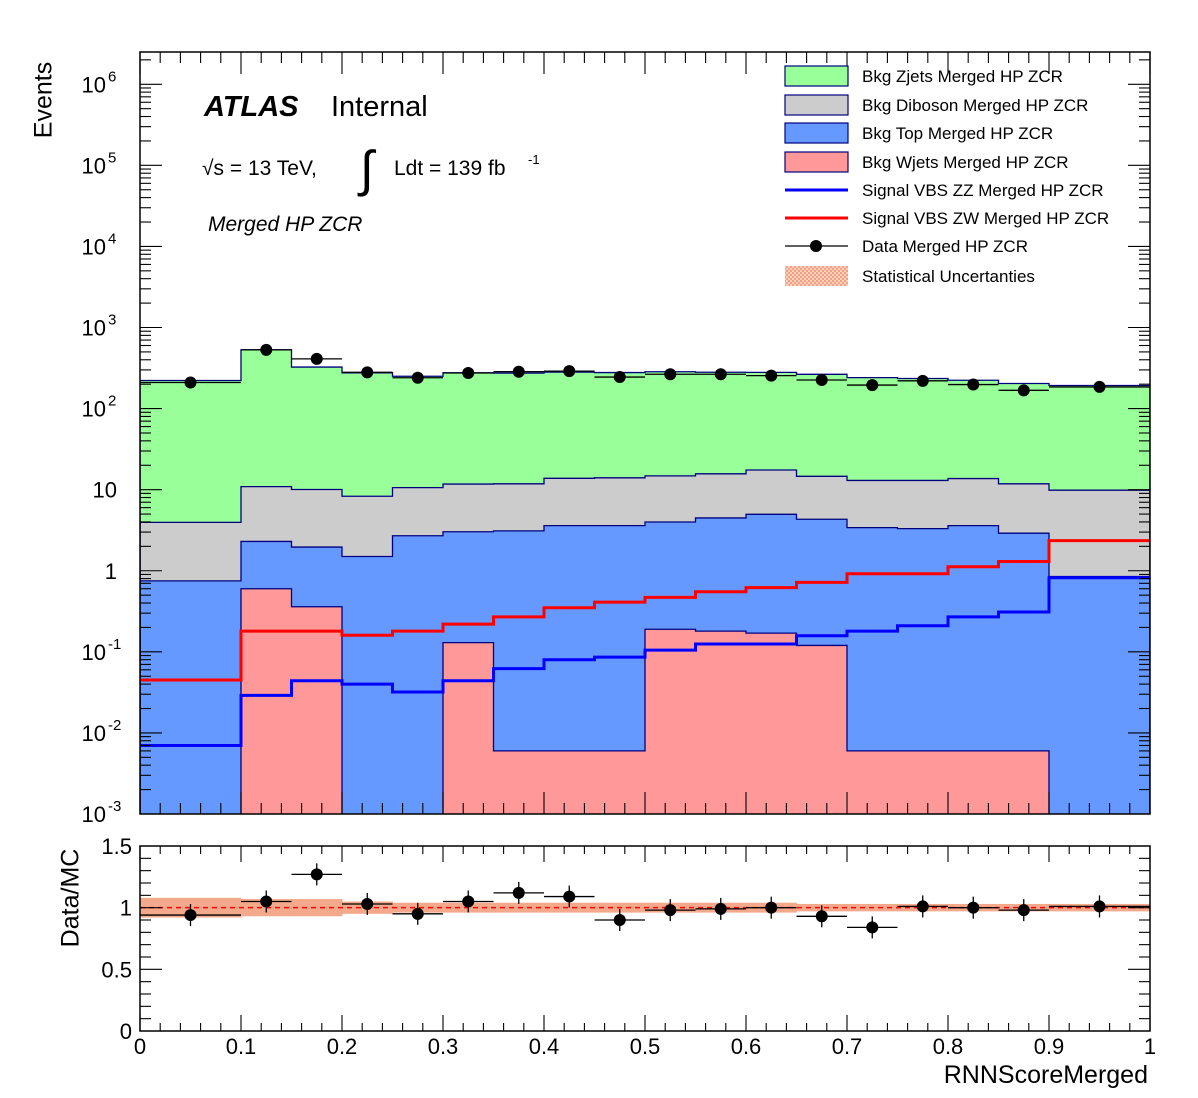  I want to click on x-tick-label: 0.6, so click(746, 1046).